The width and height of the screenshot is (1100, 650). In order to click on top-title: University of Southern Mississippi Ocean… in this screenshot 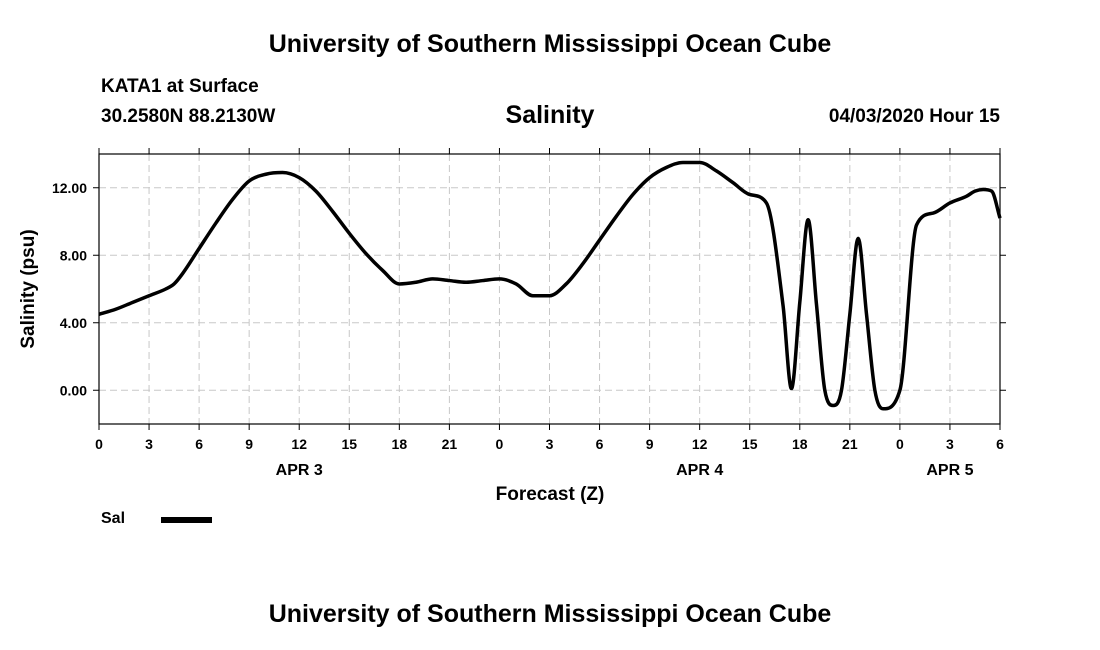, I will do `click(550, 44)`.